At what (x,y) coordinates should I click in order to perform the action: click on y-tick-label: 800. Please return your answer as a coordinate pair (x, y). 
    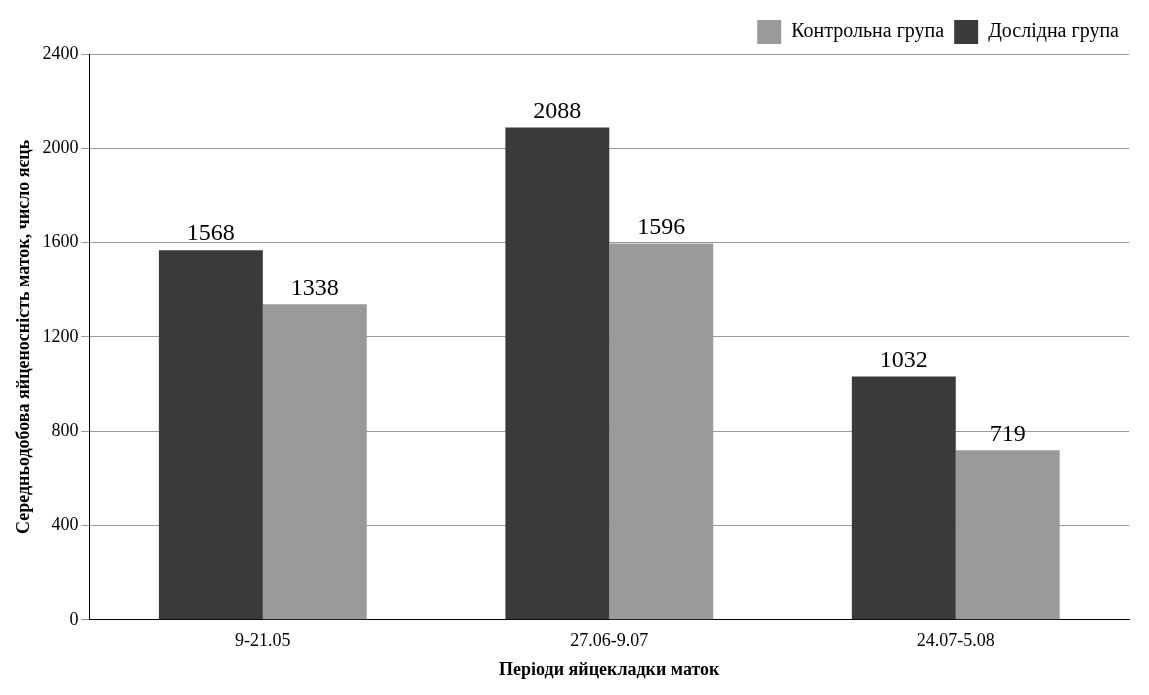
    Looking at the image, I should click on (65, 429).